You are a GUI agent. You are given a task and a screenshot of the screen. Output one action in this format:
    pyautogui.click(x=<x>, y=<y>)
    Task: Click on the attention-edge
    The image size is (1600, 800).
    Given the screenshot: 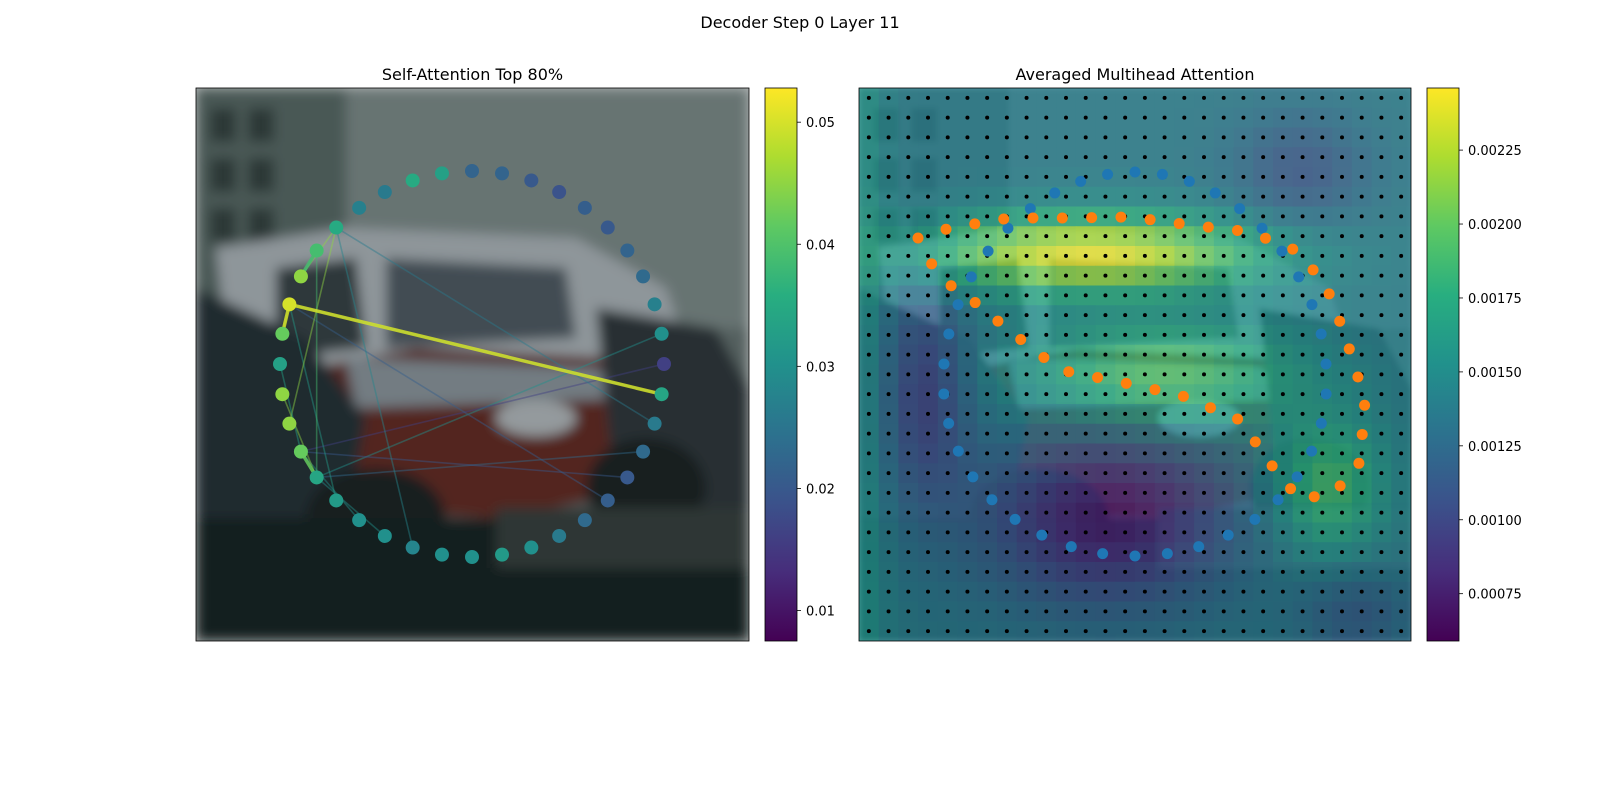 What is the action you would take?
    pyautogui.click(x=480, y=464)
    